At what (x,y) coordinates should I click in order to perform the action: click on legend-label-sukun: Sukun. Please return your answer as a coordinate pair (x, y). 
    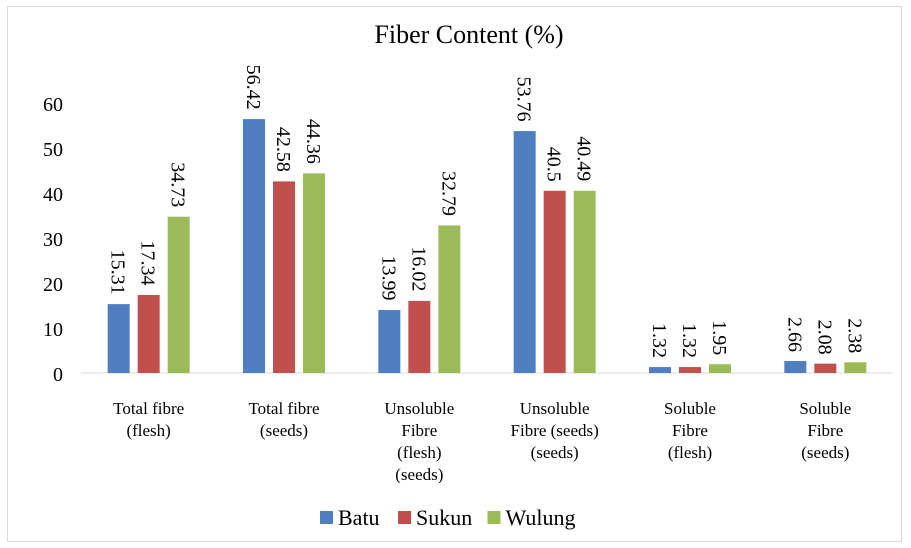
    Looking at the image, I should click on (444, 517).